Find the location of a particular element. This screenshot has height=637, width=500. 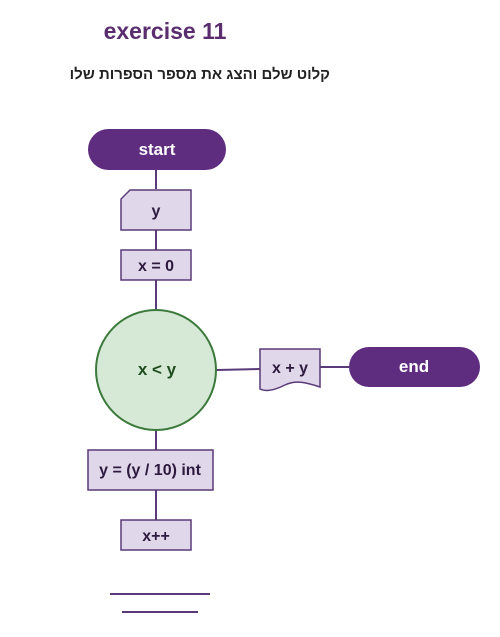

init-label: x = 0 is located at coordinates (156, 266).